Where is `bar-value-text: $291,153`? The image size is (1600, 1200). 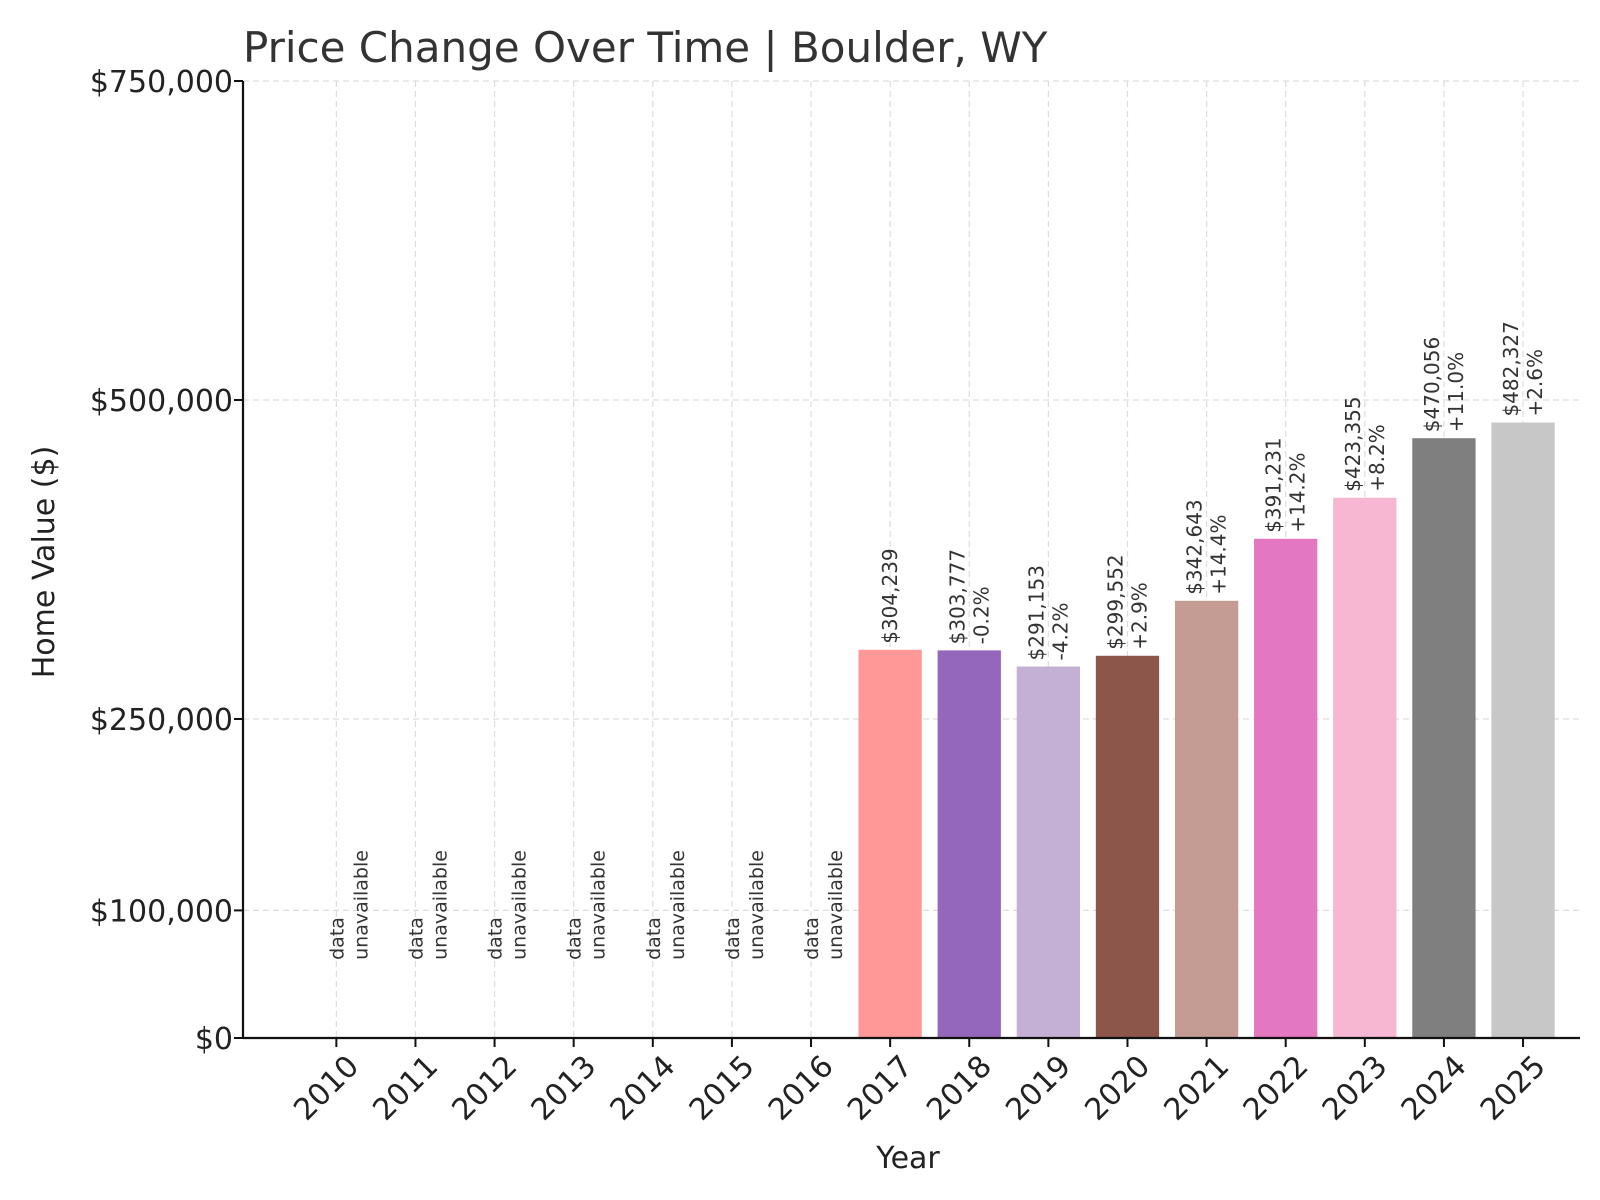
bar-value-text: $291,153 is located at coordinates (1036, 612).